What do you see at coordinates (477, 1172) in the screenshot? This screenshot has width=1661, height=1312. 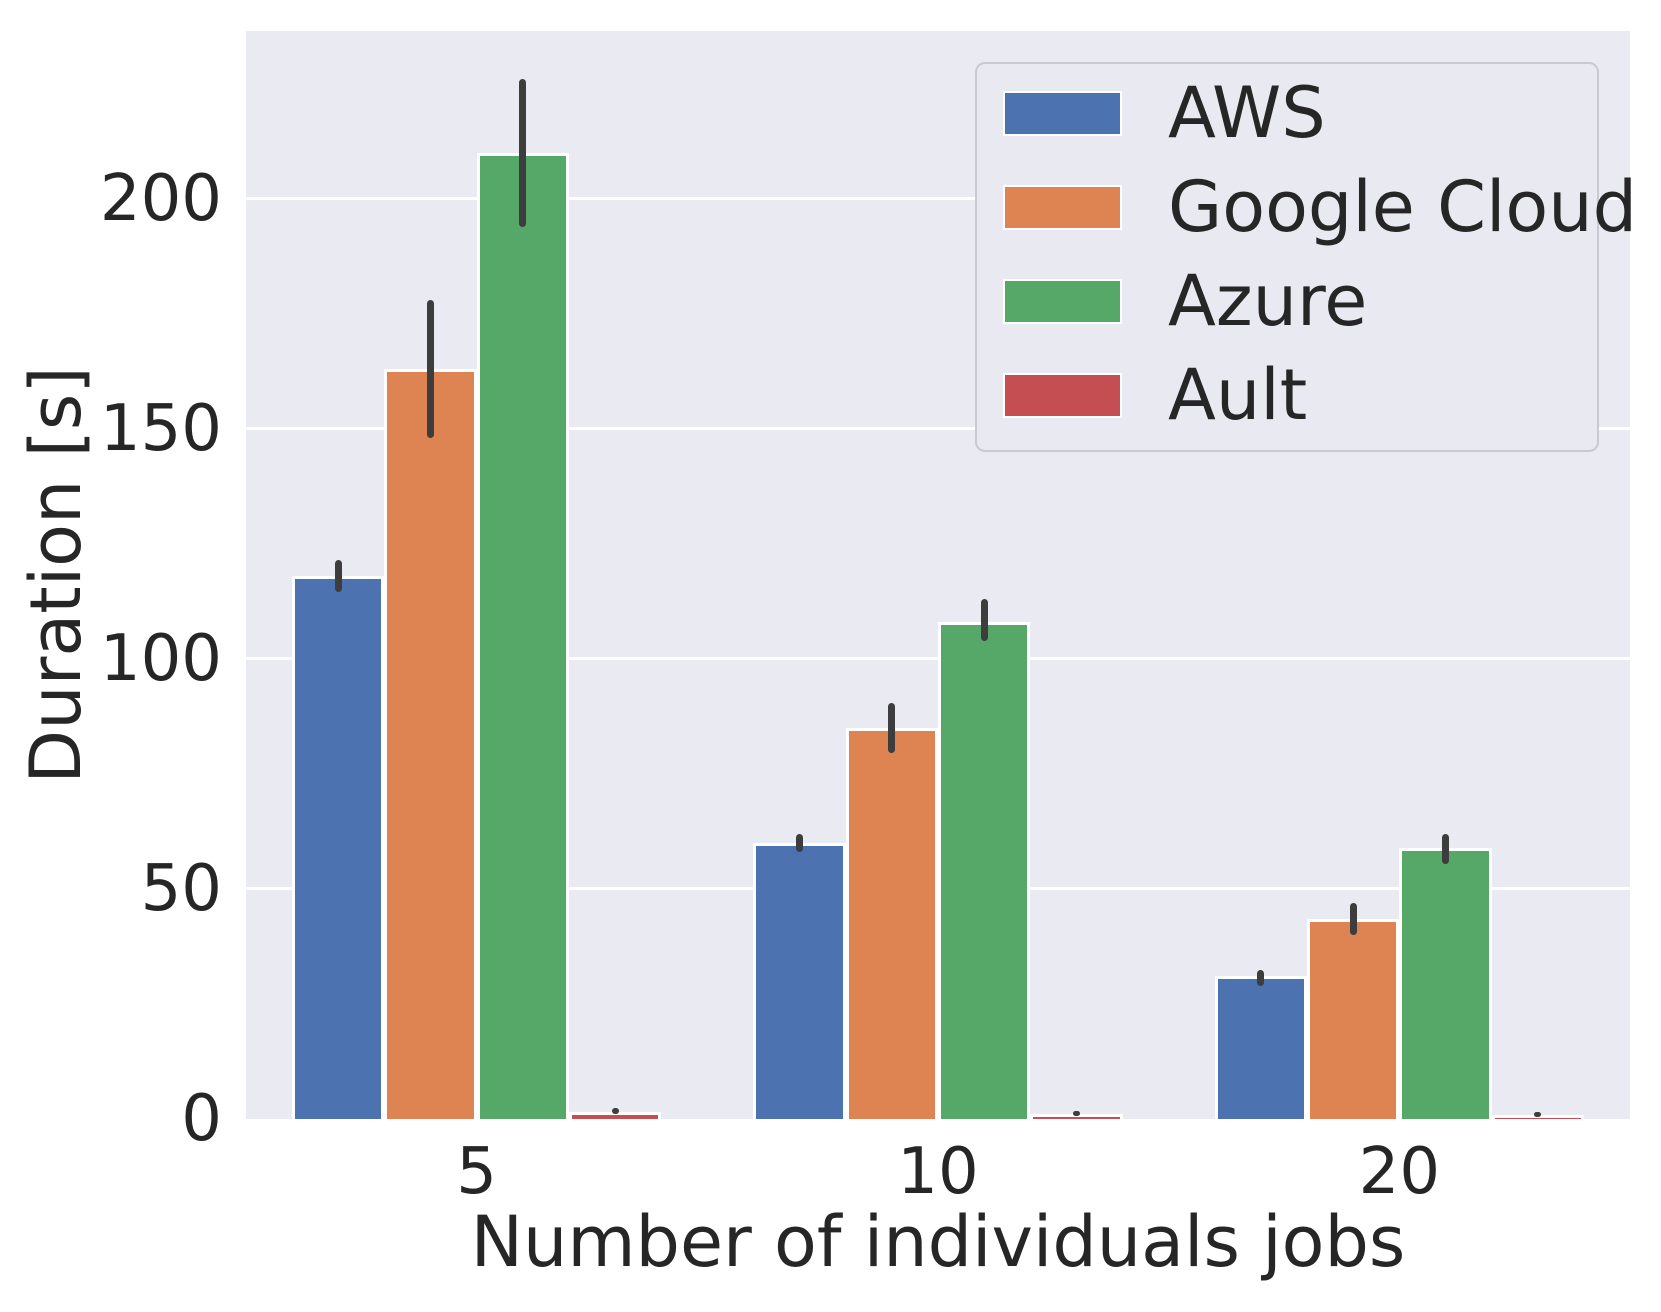 I see `x-tick-label-5: 5` at bounding box center [477, 1172].